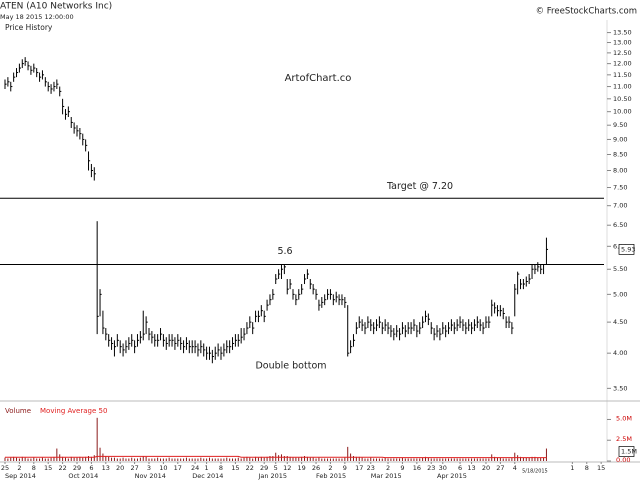 The height and width of the screenshot is (480, 640). What do you see at coordinates (620, 388) in the screenshot?
I see `y-tick-label: 3.50` at bounding box center [620, 388].